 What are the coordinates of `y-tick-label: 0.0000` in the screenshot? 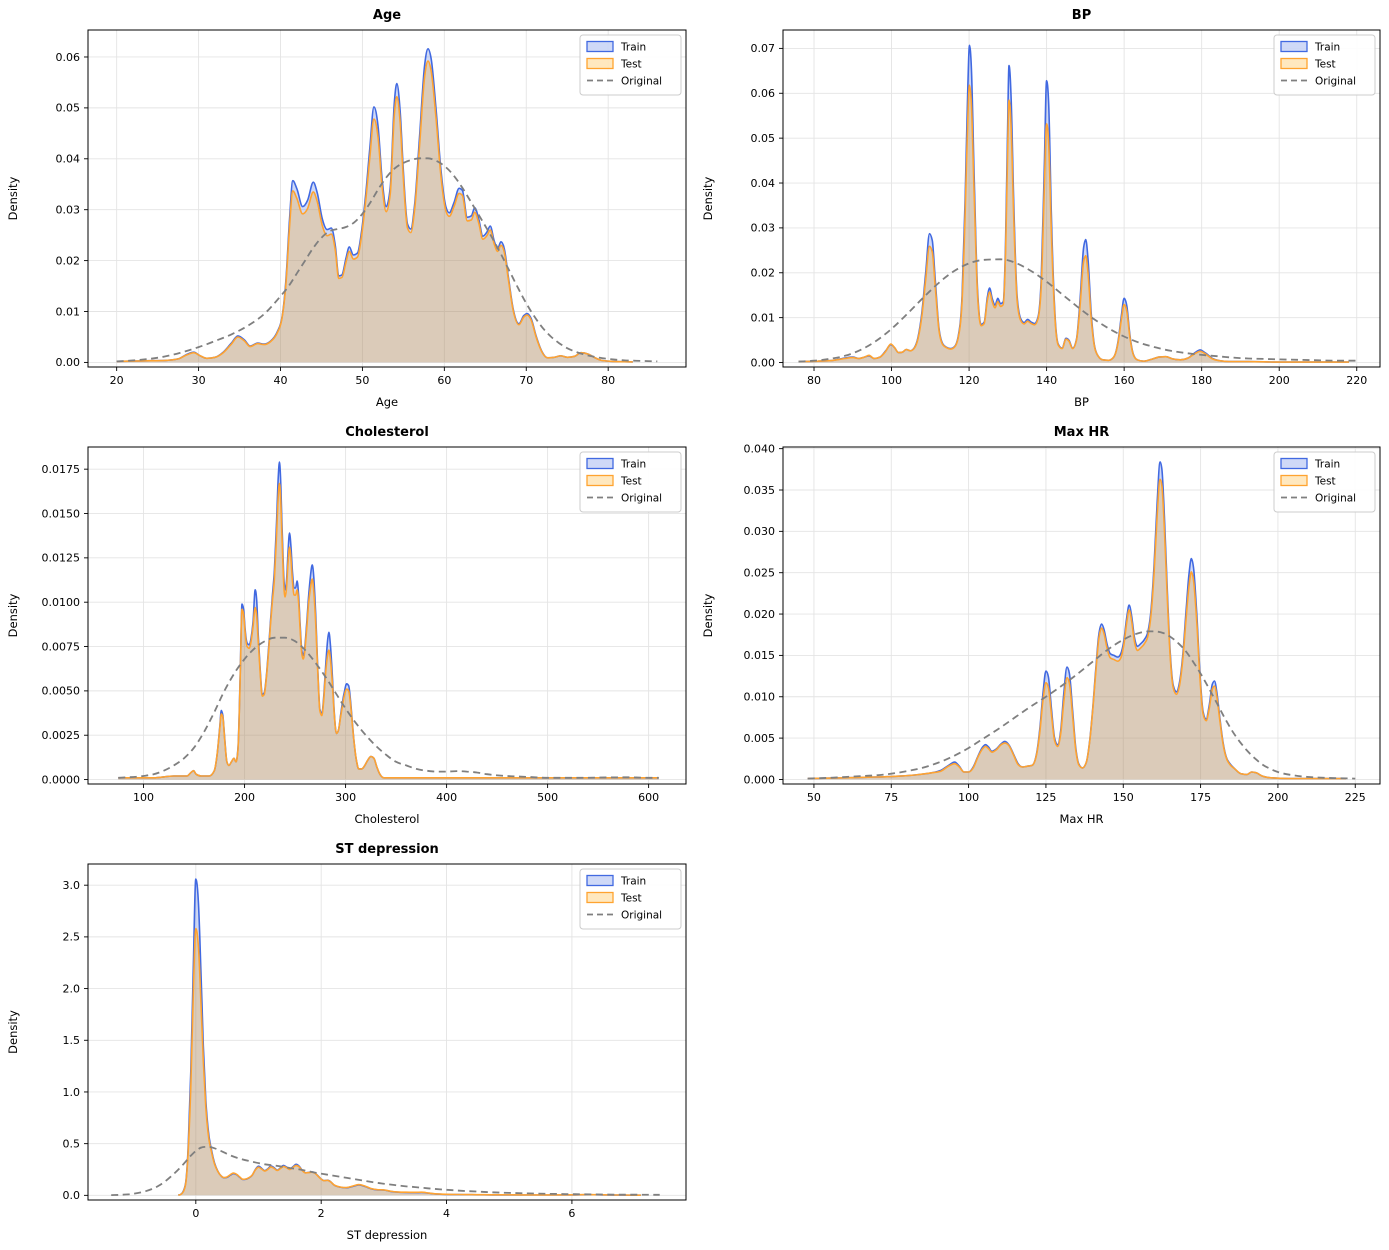 It's located at (61, 779).